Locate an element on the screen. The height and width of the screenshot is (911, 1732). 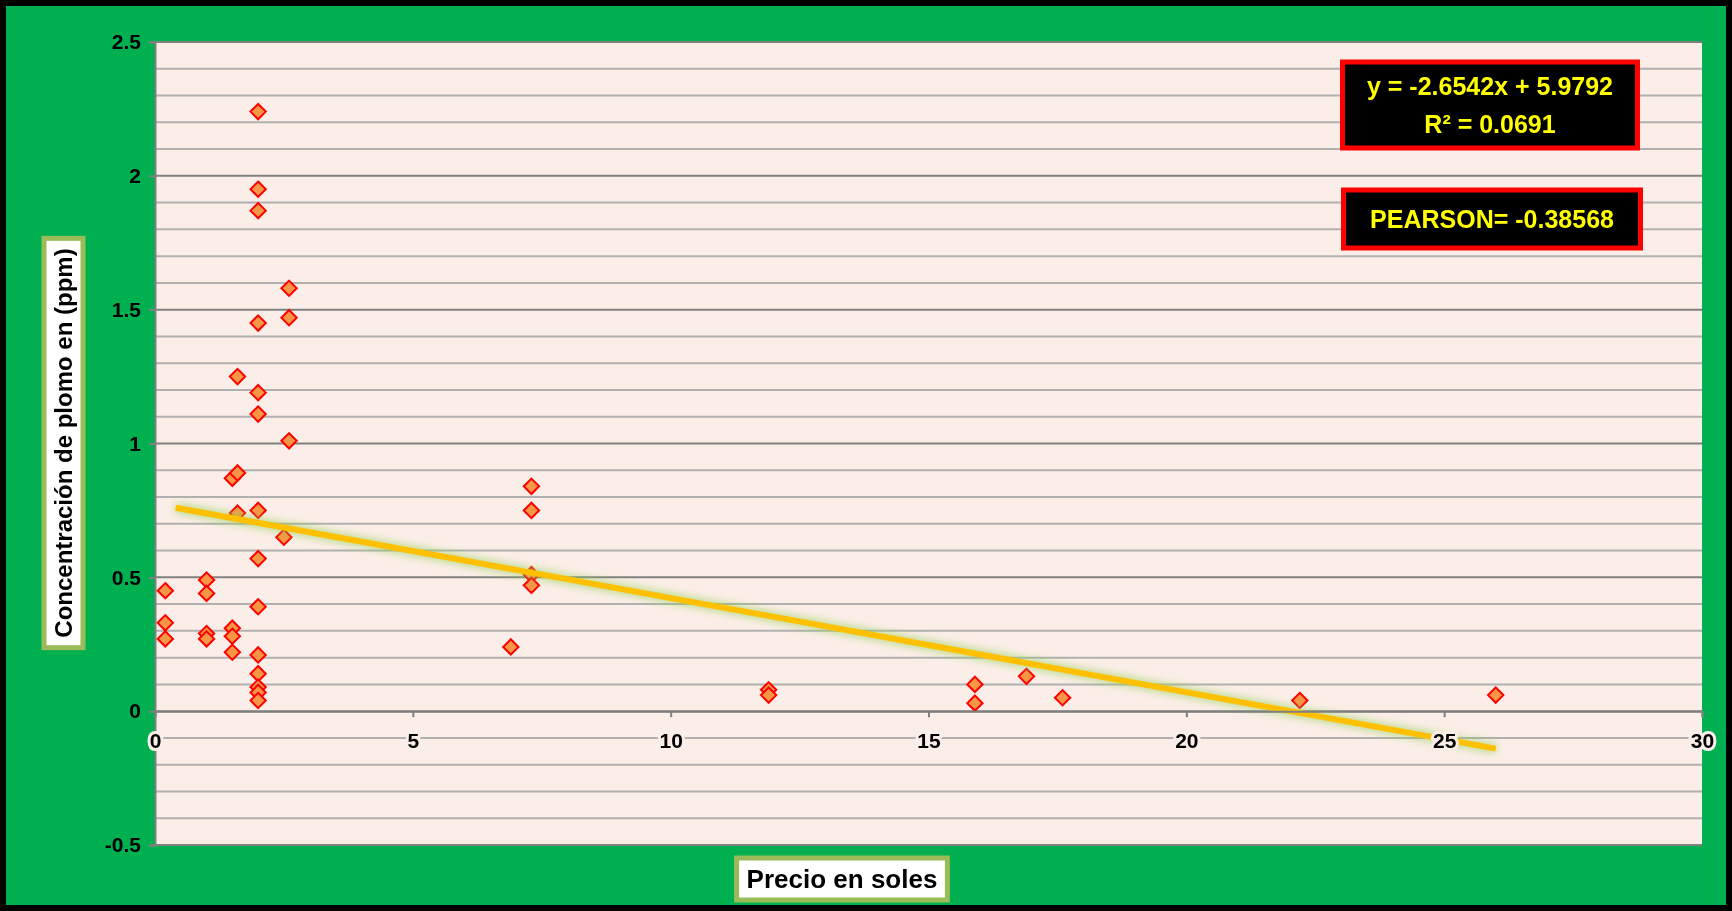
x-tick-label: 15 is located at coordinates (929, 741).